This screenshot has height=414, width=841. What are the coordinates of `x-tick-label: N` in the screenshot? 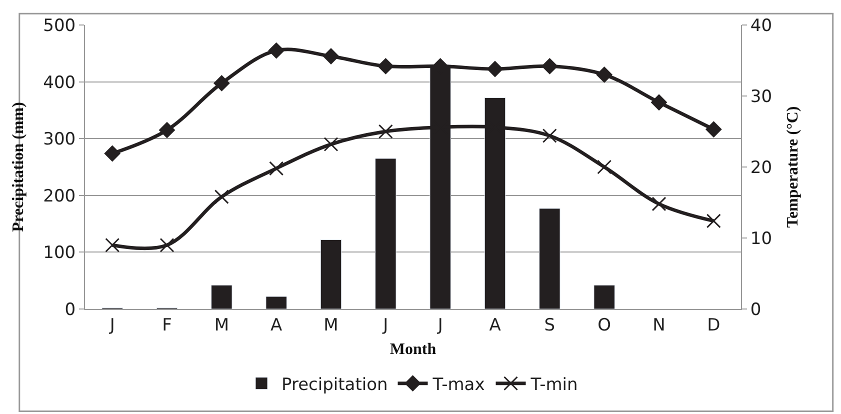 It's located at (659, 325).